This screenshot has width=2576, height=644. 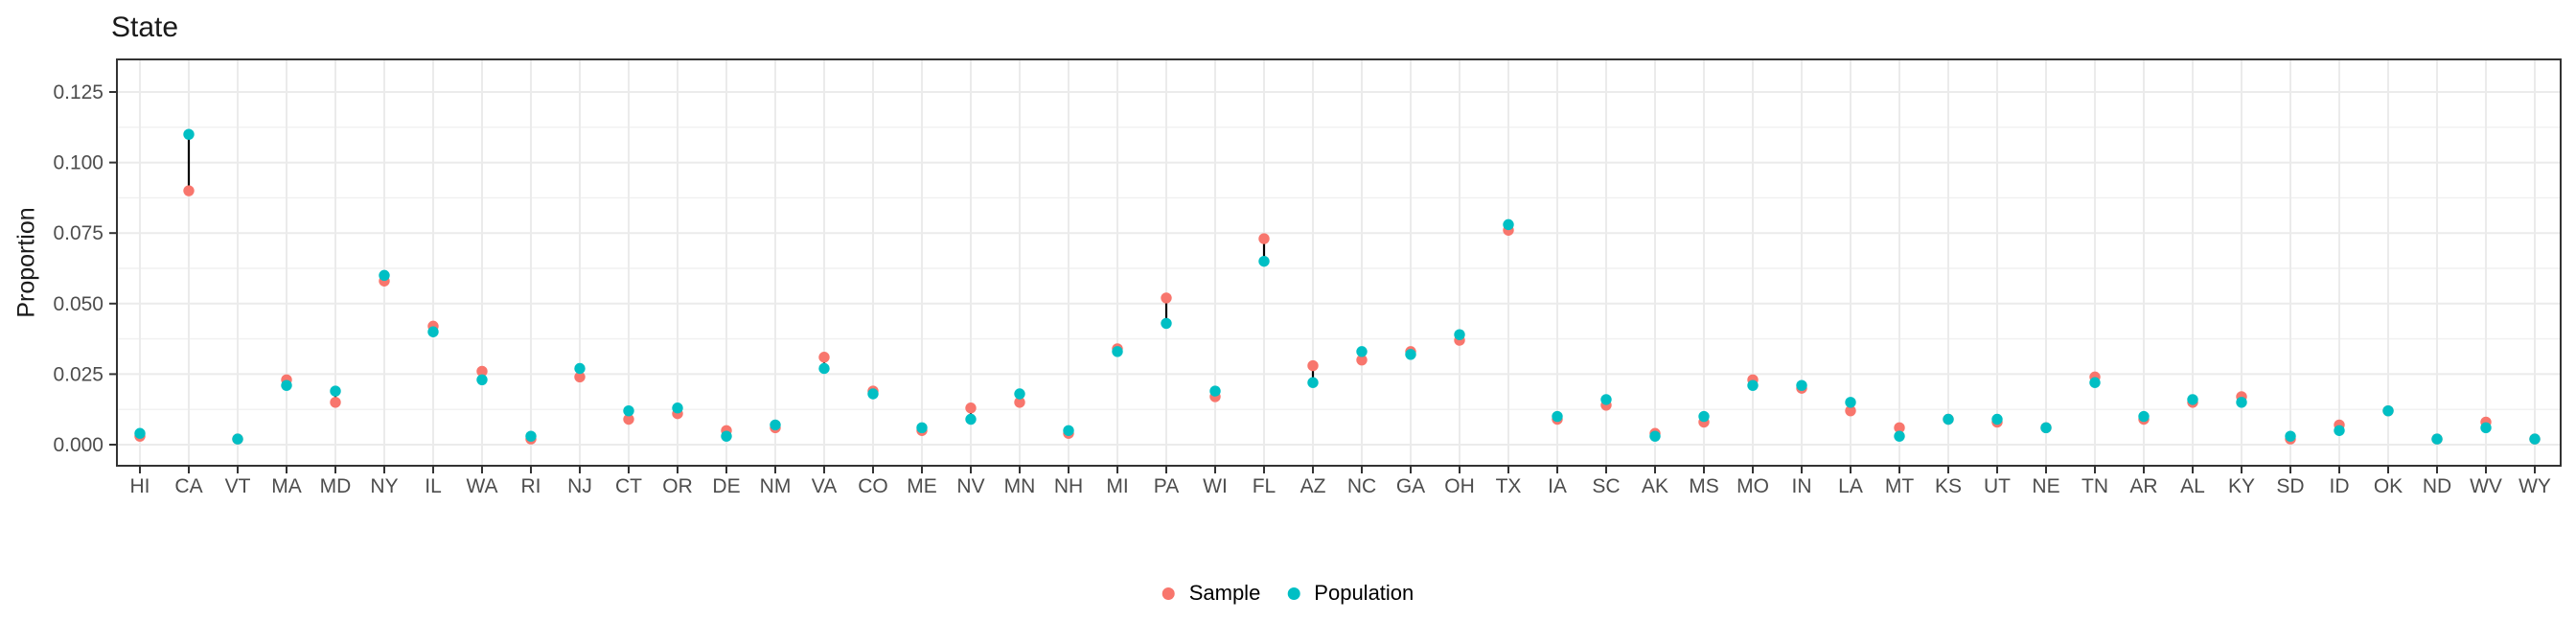 I want to click on point-population-NE, so click(x=2046, y=428).